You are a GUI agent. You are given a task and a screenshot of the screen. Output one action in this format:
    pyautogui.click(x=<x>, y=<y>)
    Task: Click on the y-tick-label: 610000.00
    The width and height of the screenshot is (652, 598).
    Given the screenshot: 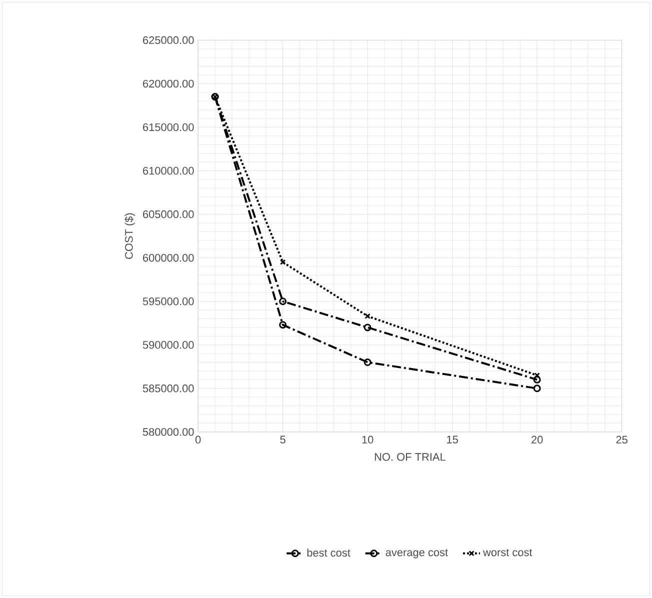 What is the action you would take?
    pyautogui.click(x=168, y=170)
    